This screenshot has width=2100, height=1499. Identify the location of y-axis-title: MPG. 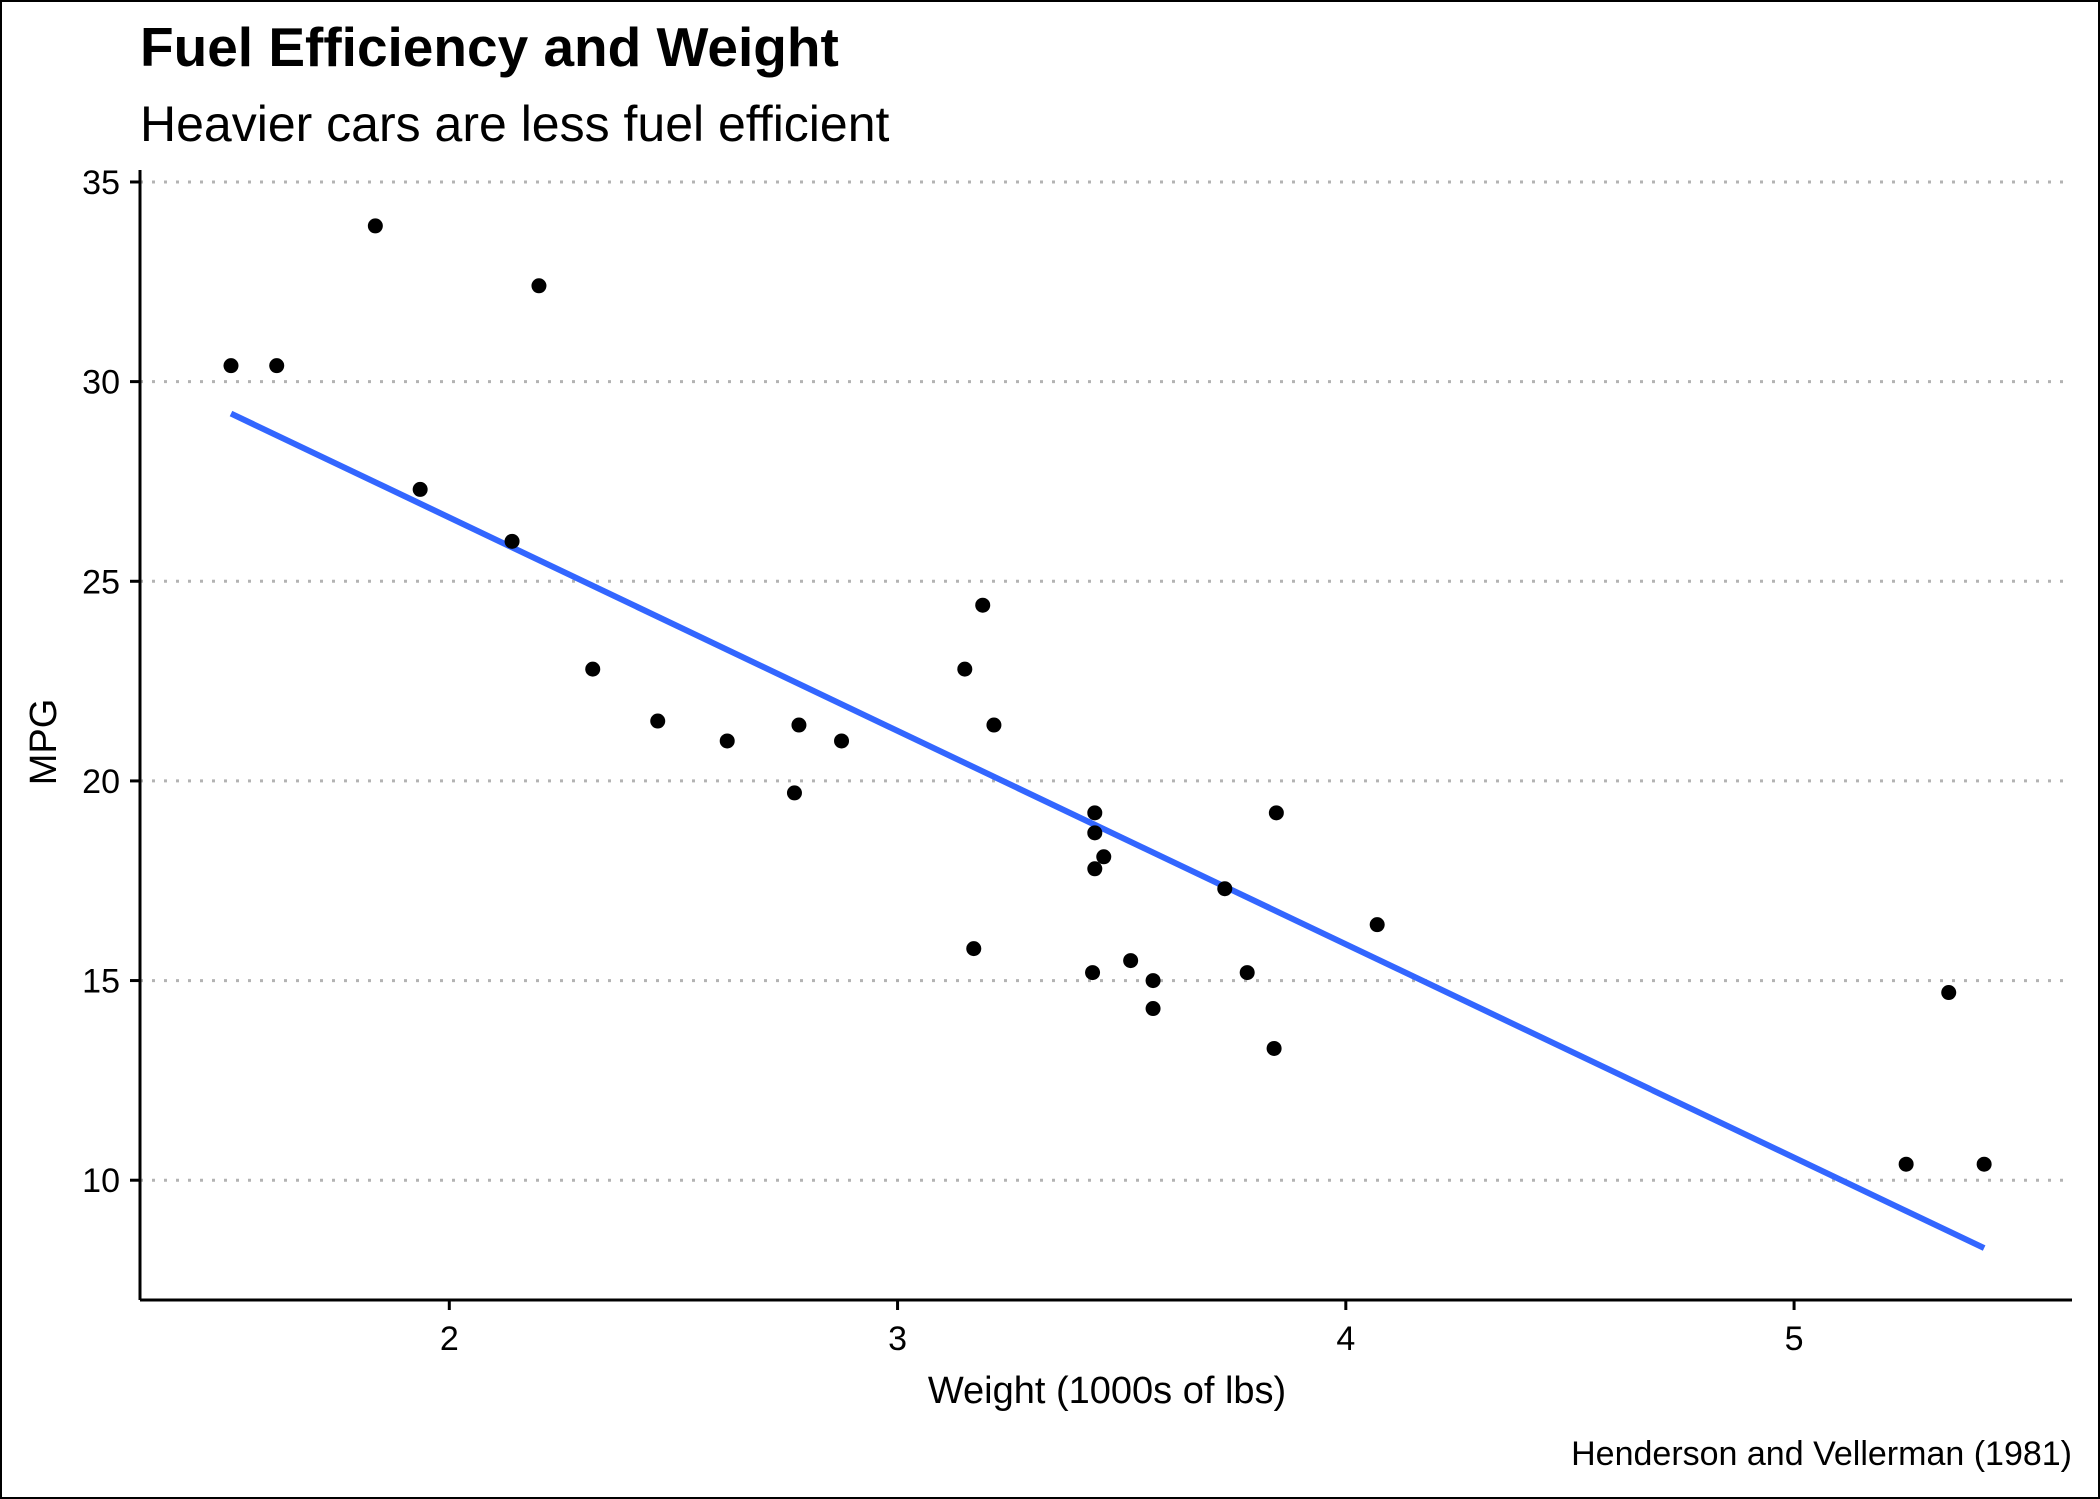
(44, 742).